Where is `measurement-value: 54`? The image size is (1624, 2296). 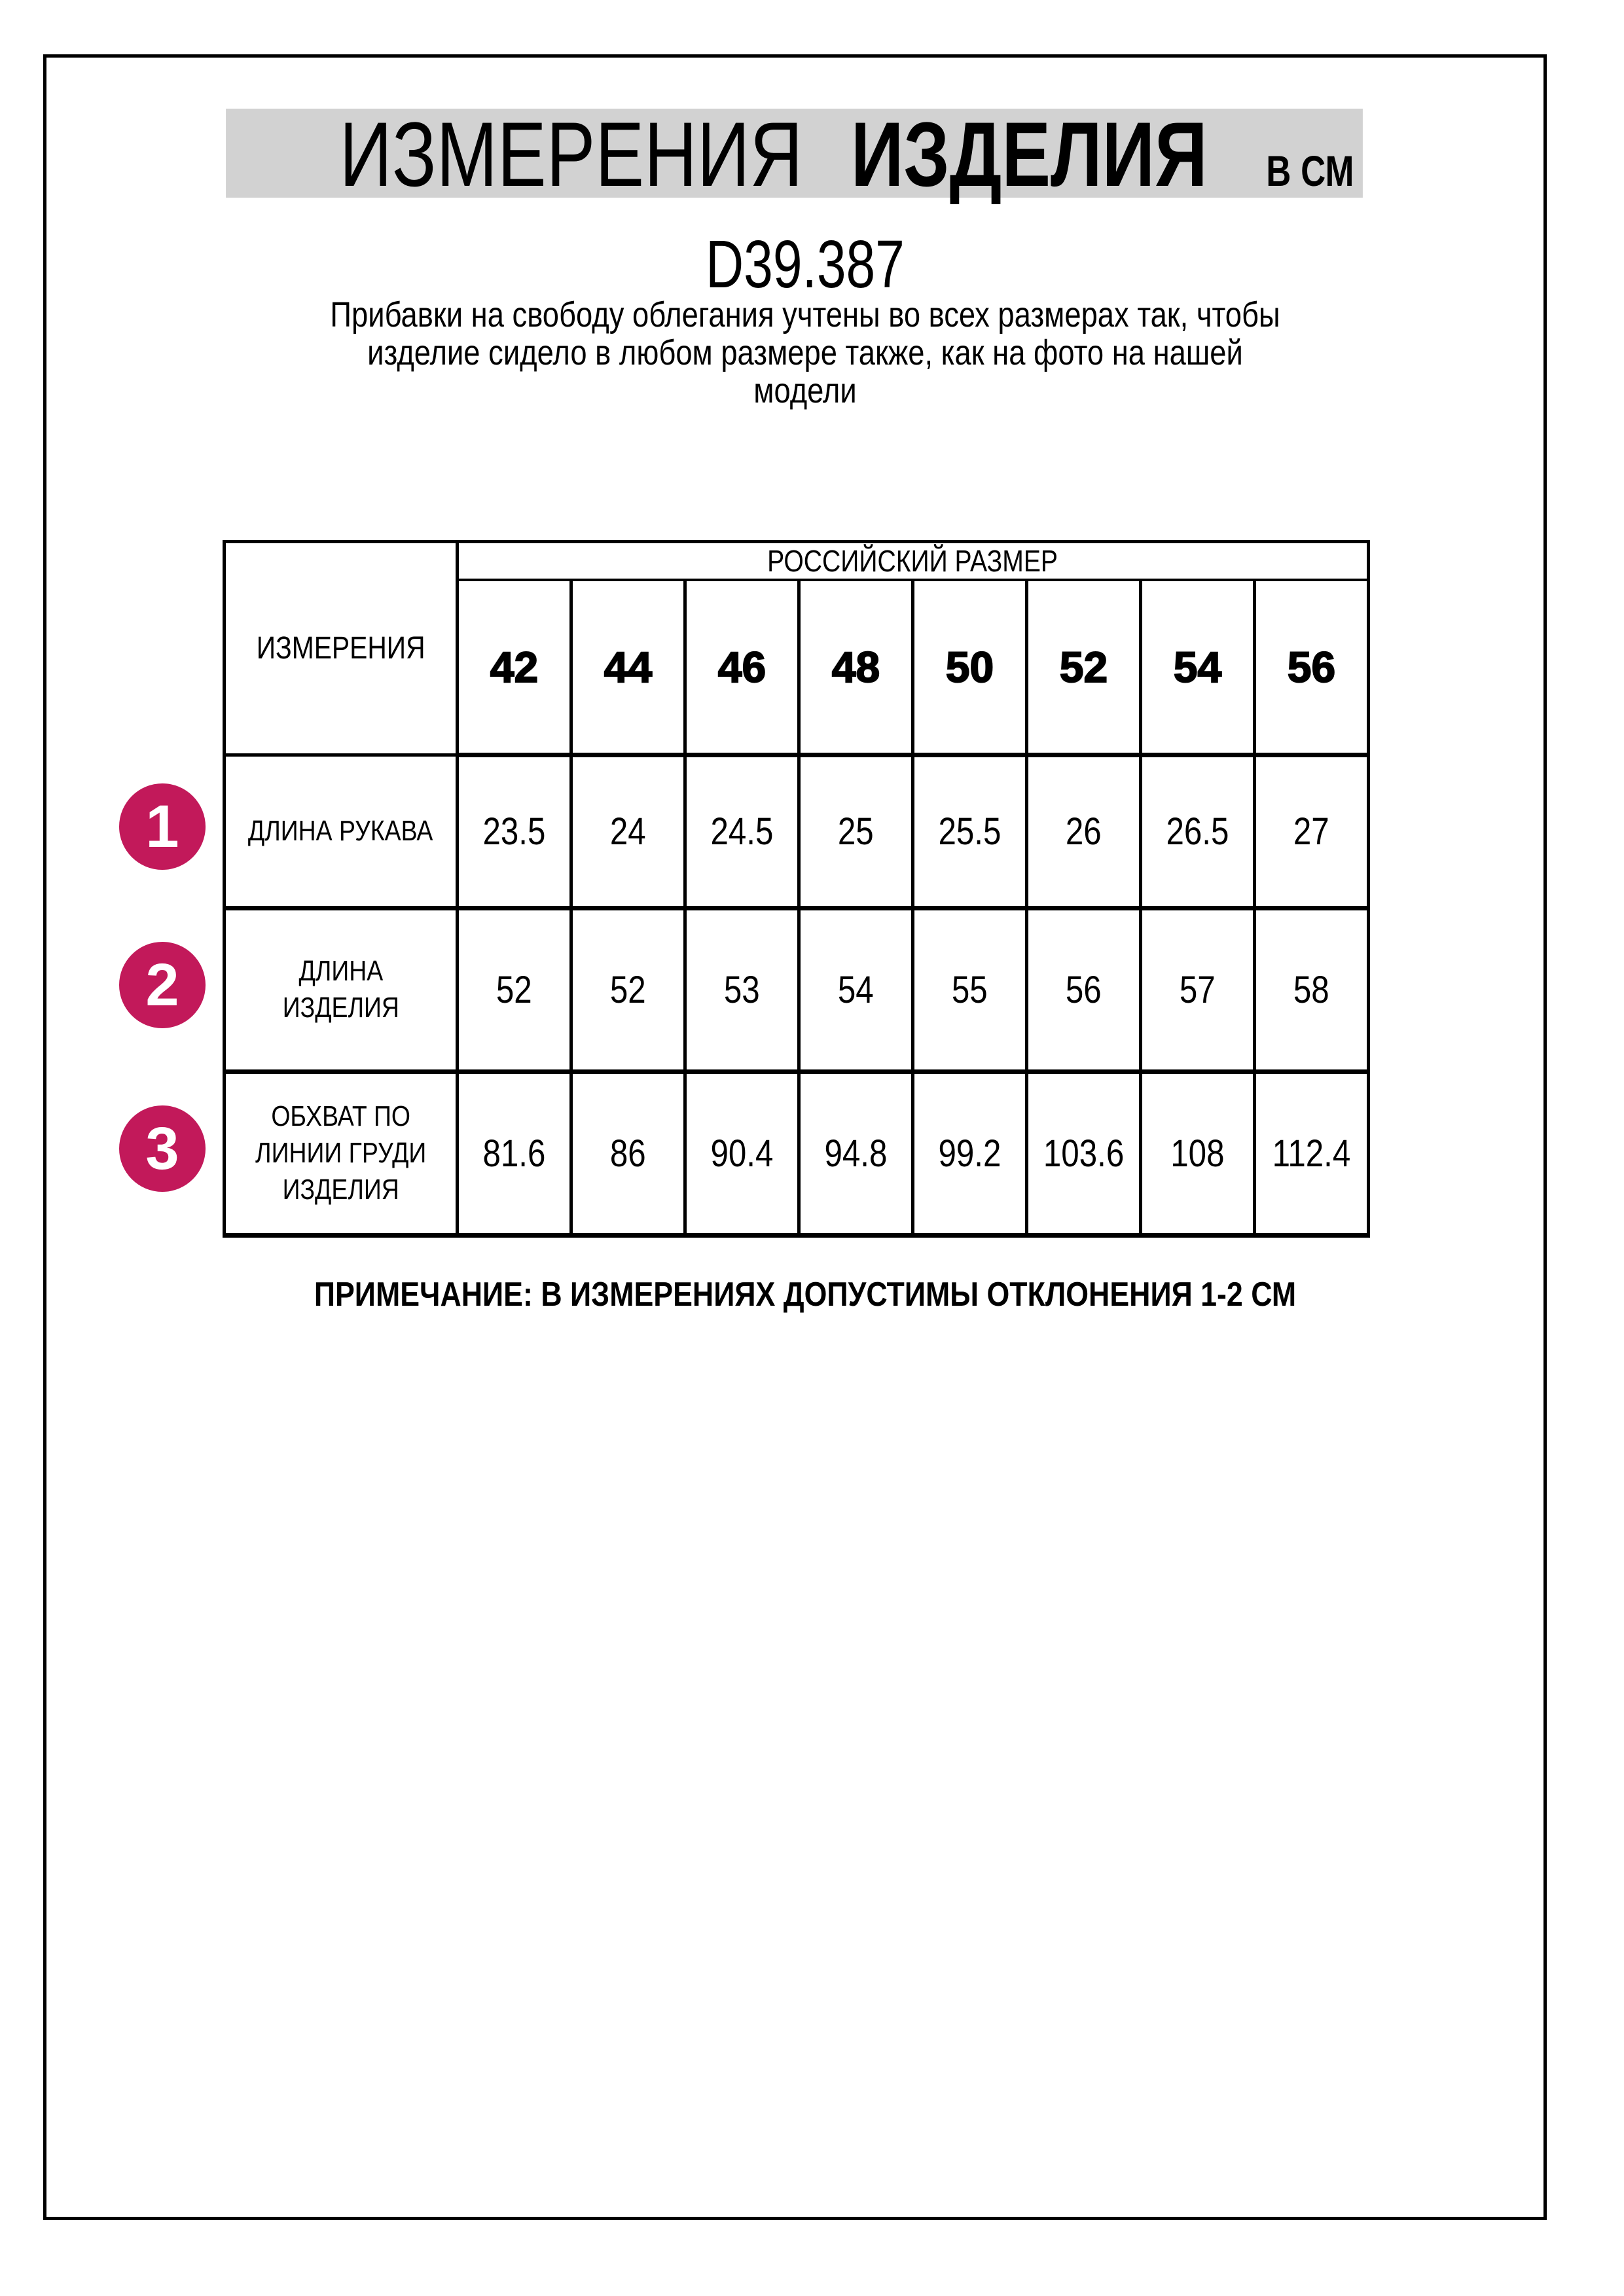
measurement-value: 54 is located at coordinates (856, 989).